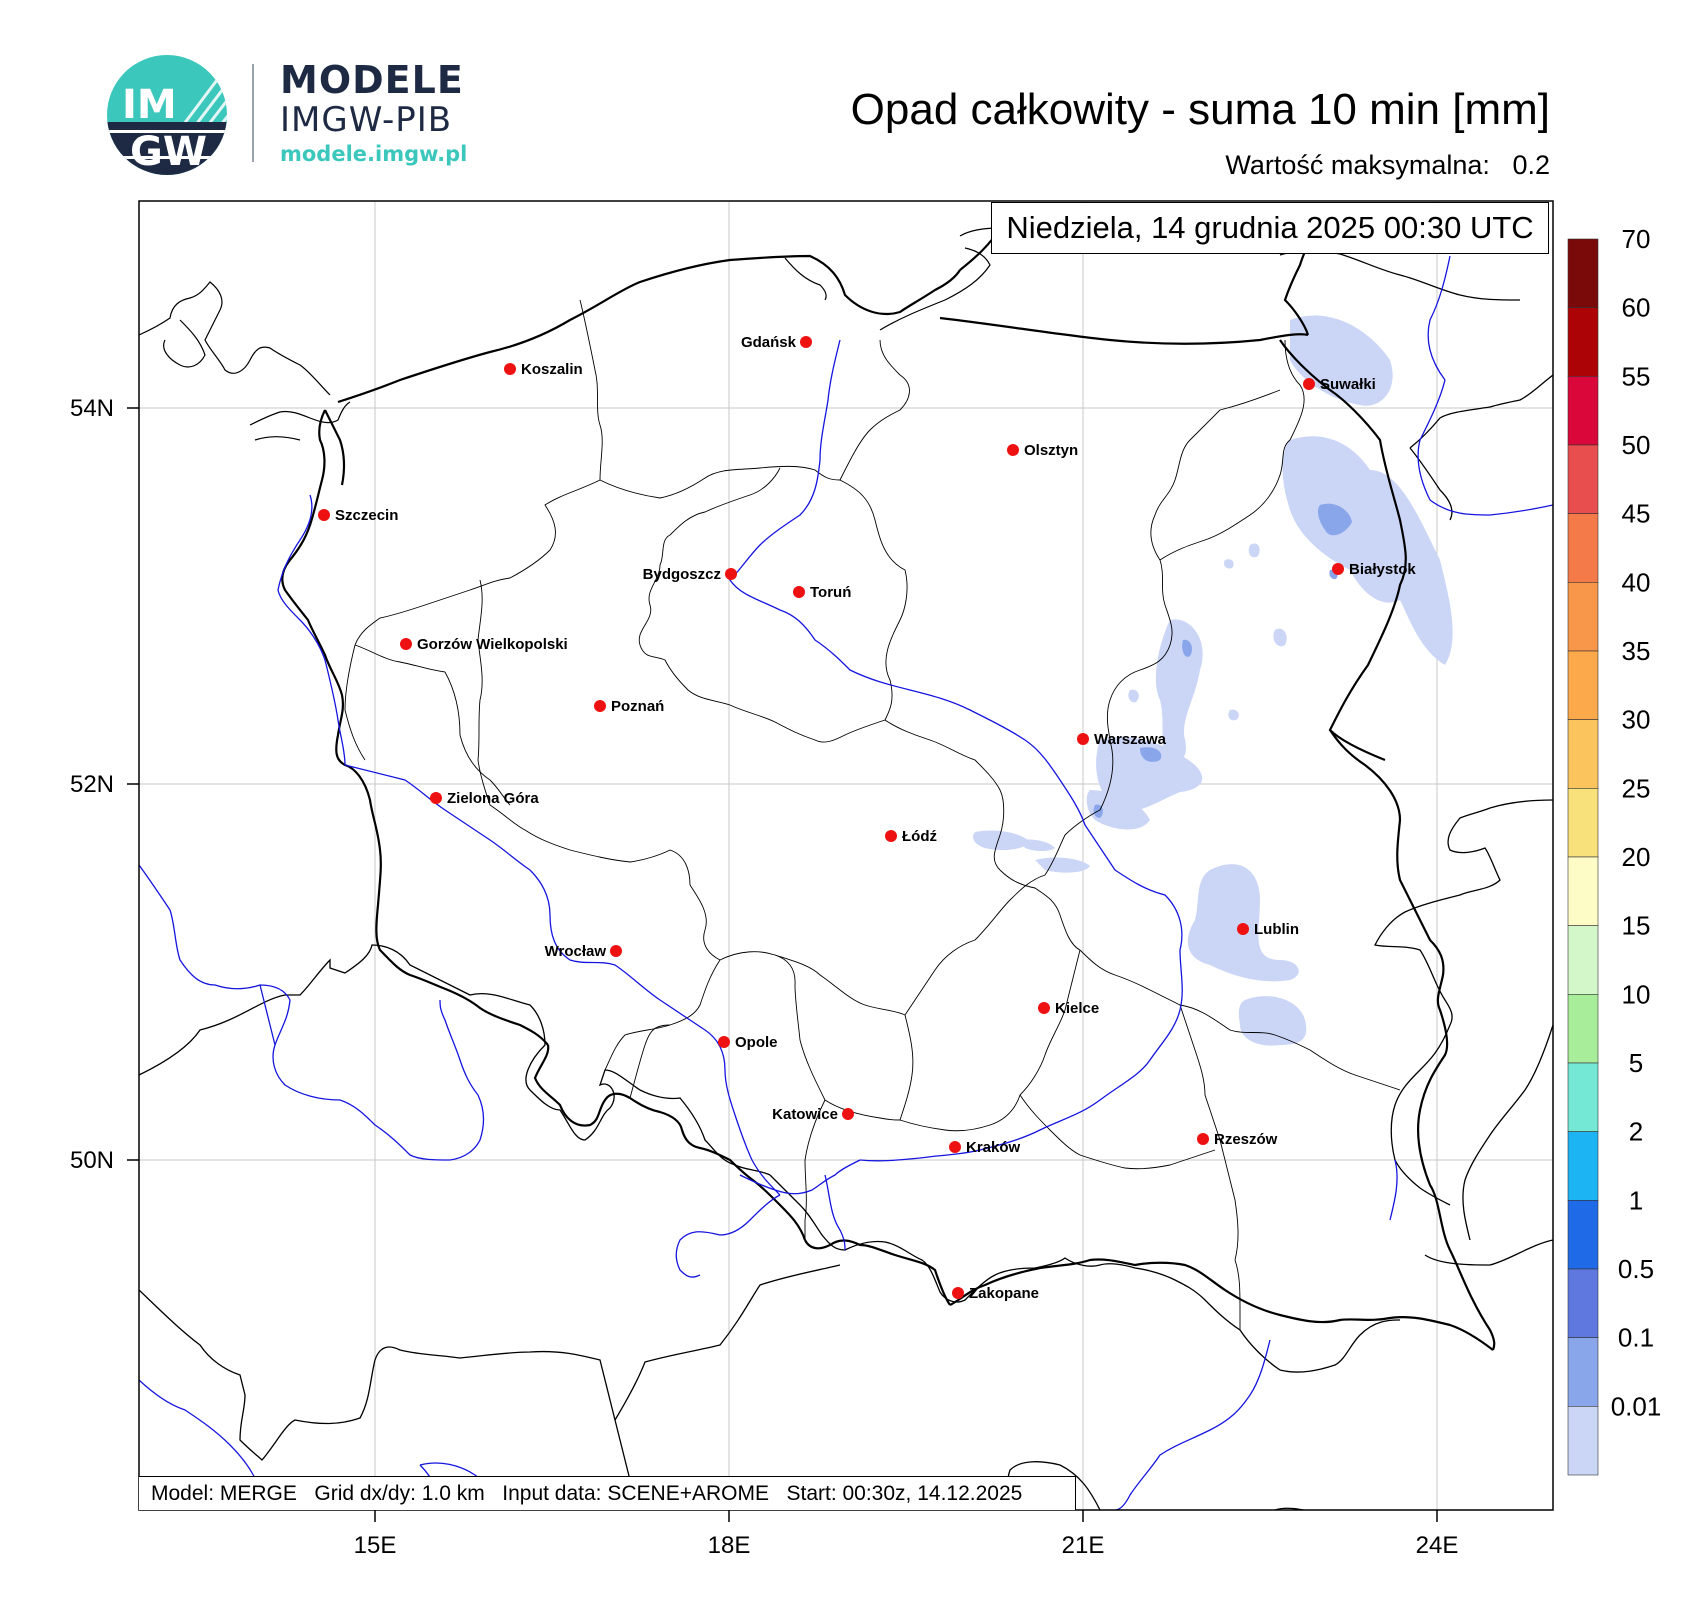  Describe the element at coordinates (92, 784) in the screenshot. I see `lat-label-52: 52N` at that location.